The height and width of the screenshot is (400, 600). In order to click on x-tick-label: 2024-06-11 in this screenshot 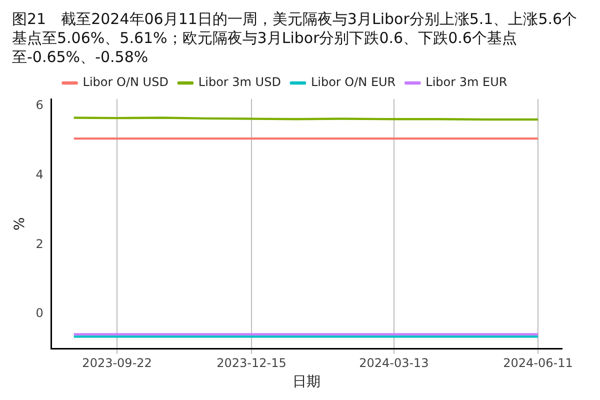, I will do `click(538, 363)`.